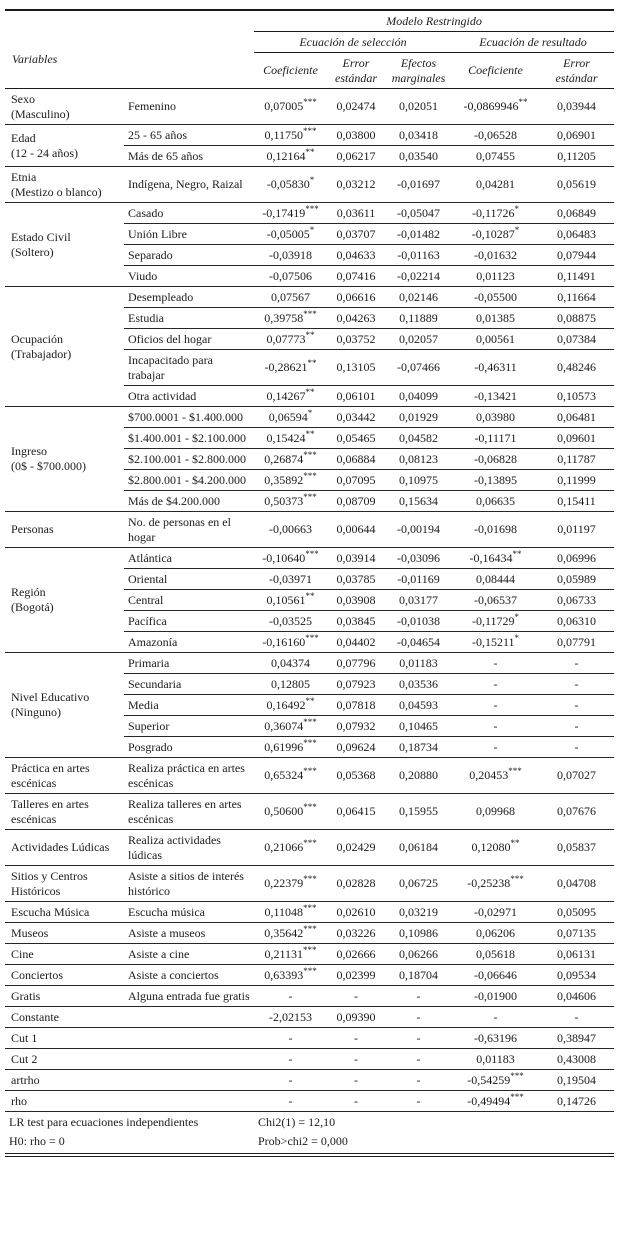 This screenshot has width=619, height=1253. Describe the element at coordinates (577, 297) in the screenshot. I see `value-cell: 0,11664` at that location.